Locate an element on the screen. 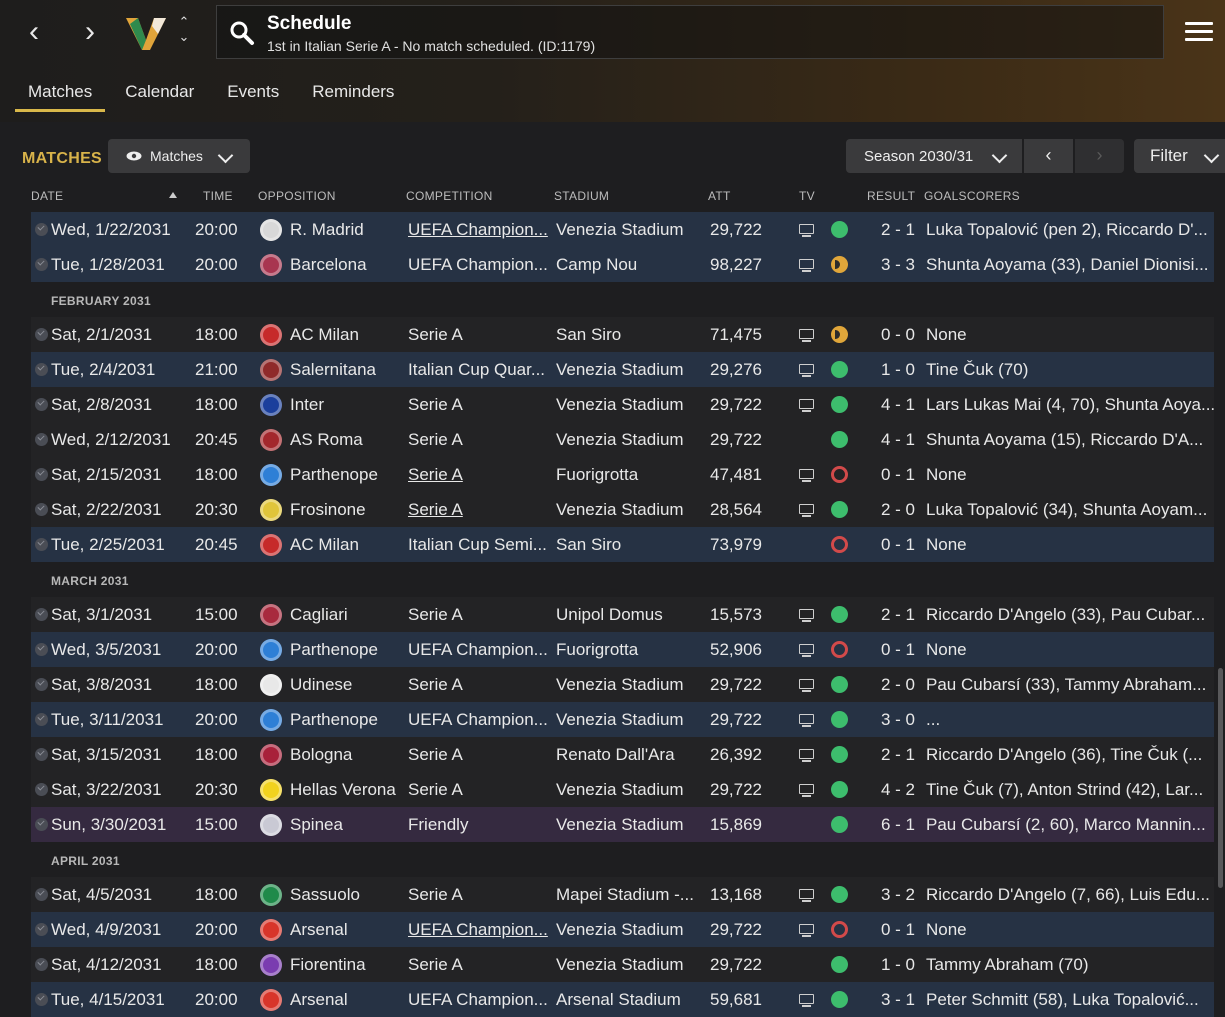  opponent-link: Frosinone is located at coordinates (328, 509).